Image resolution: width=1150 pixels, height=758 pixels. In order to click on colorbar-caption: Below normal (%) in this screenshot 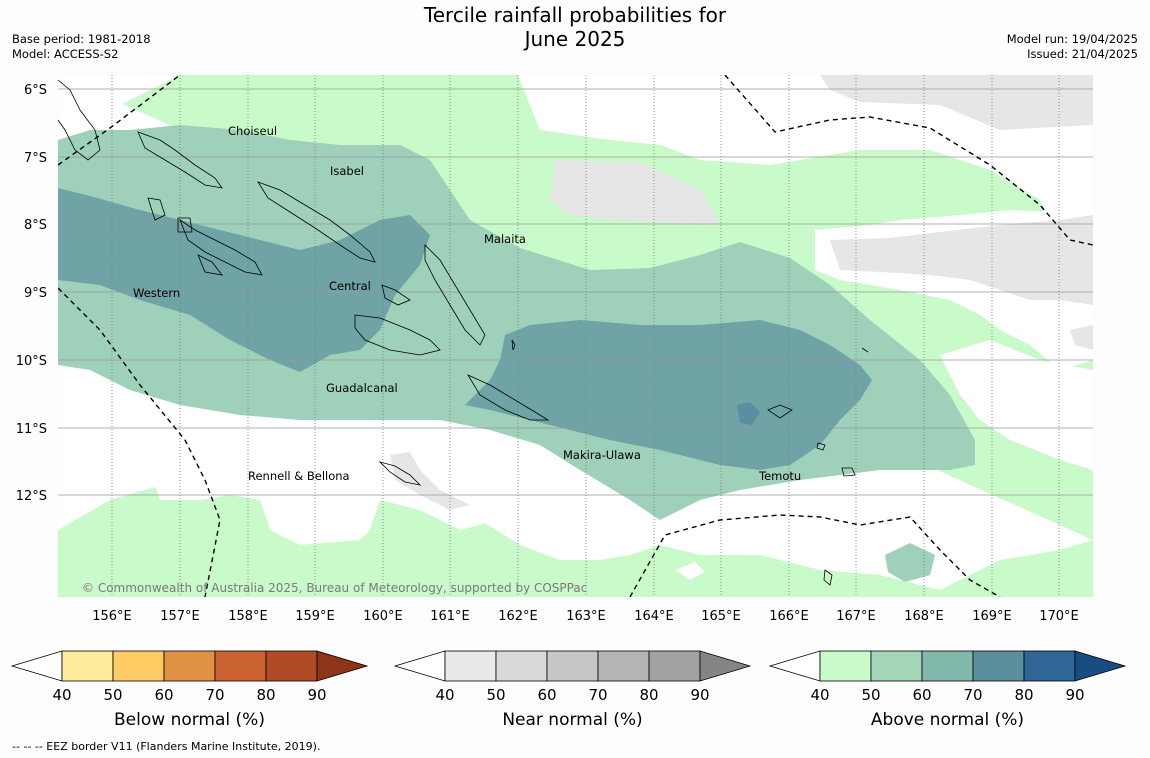, I will do `click(189, 720)`.